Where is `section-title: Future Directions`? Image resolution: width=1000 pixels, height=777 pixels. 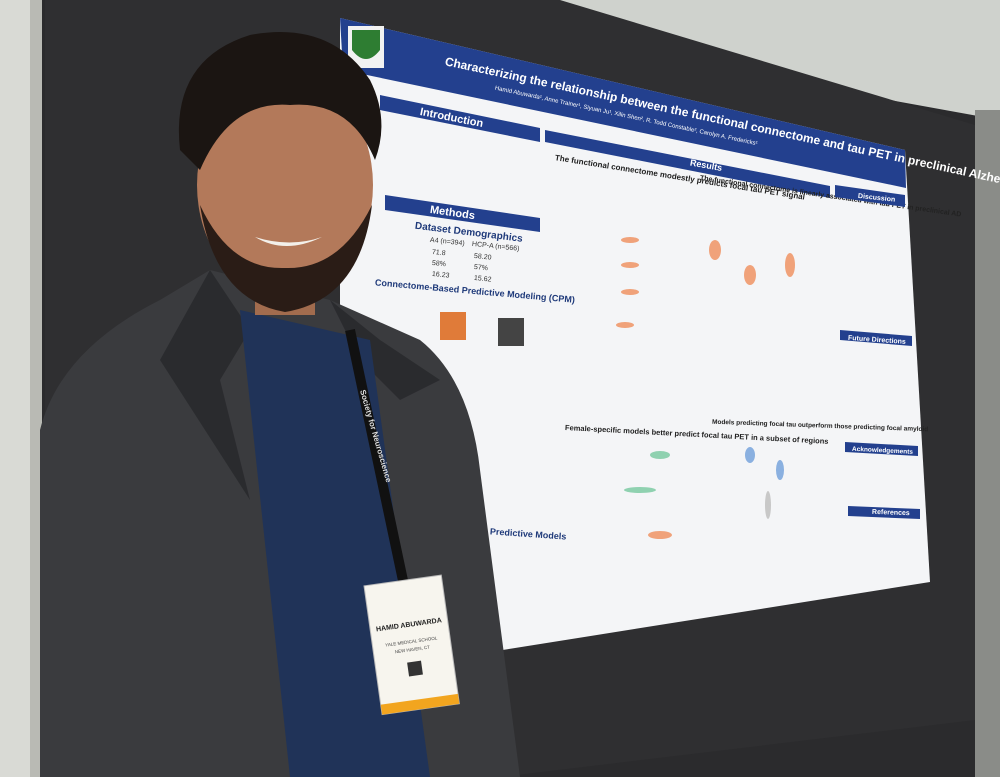
section-title: Future Directions is located at coordinates (877, 340).